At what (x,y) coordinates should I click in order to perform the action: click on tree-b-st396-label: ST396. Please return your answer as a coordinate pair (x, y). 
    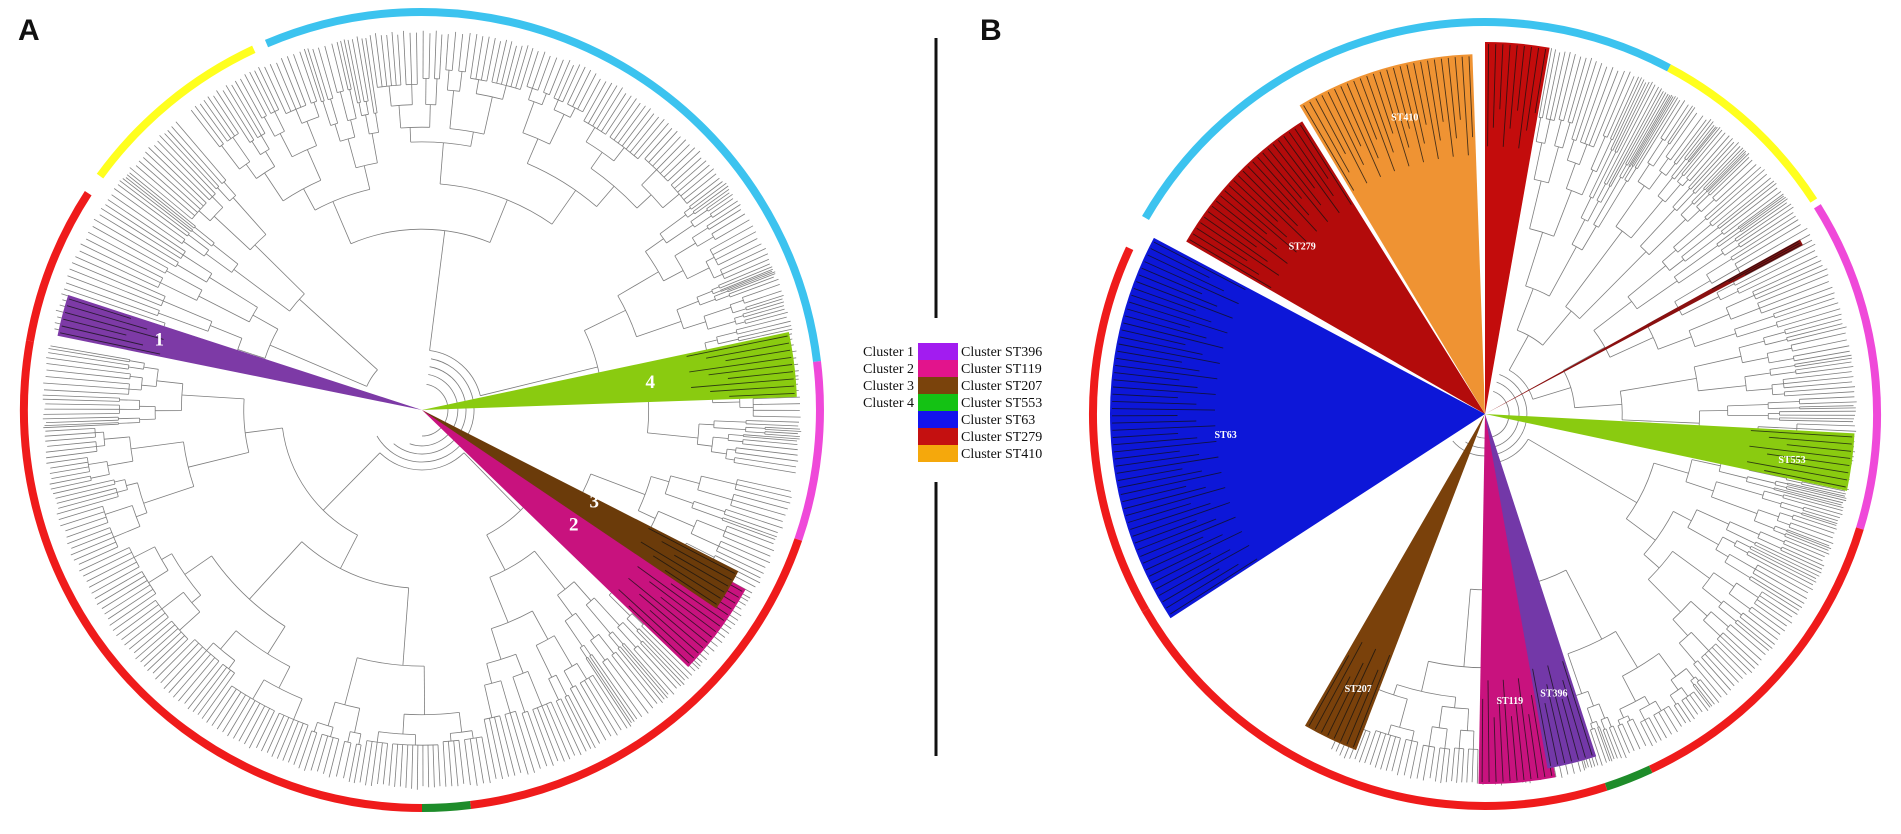
    Looking at the image, I should click on (1553, 694).